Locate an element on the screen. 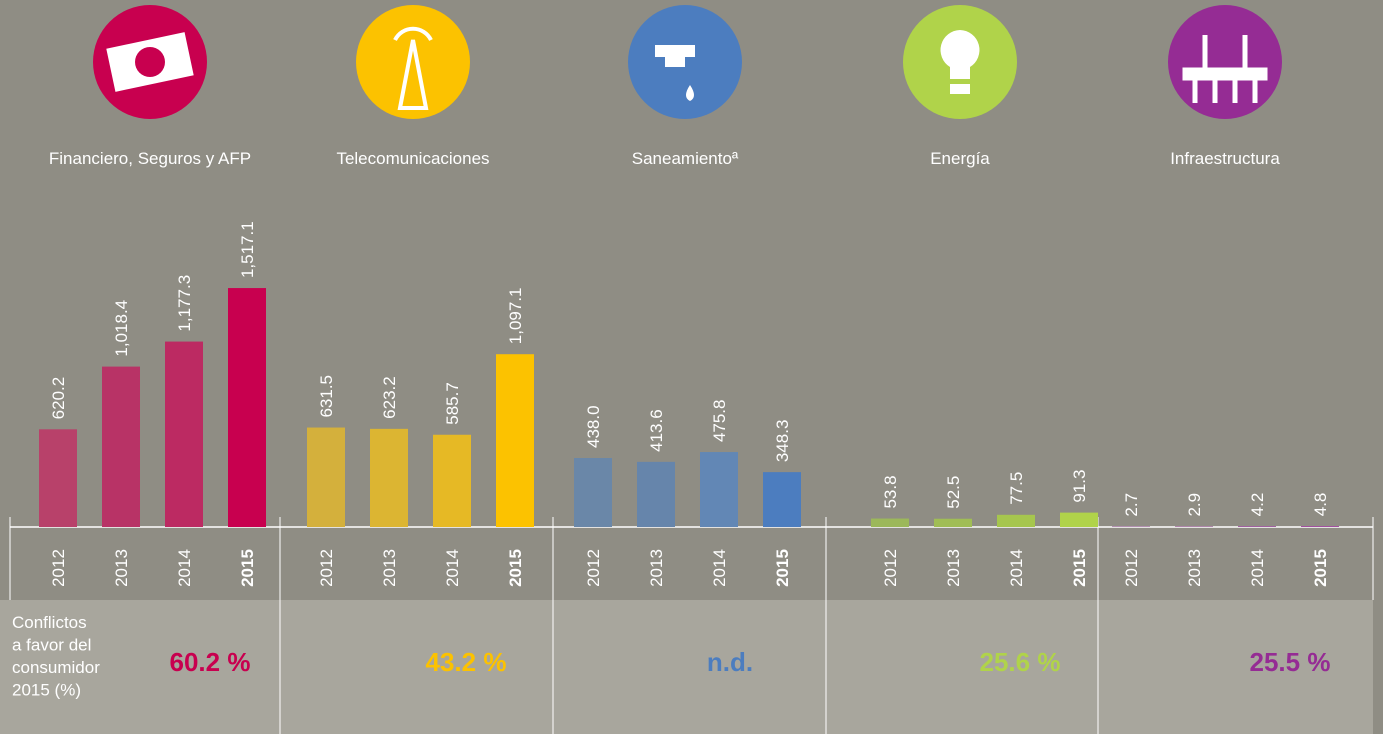 The width and height of the screenshot is (1383, 734). footer-label: a favor del is located at coordinates (51, 645).